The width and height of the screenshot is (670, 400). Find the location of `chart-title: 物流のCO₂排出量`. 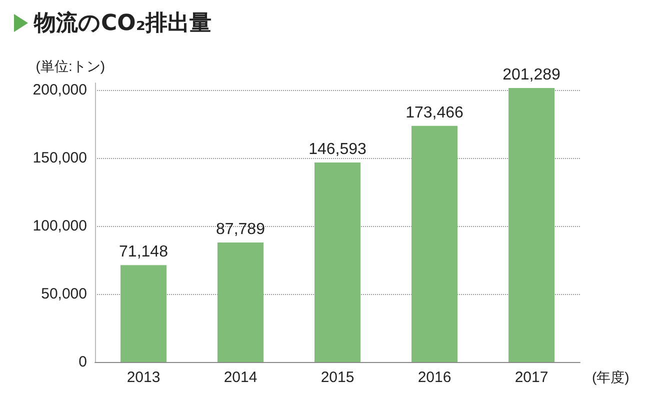

chart-title: 物流のCO₂排出量 is located at coordinates (123, 24).